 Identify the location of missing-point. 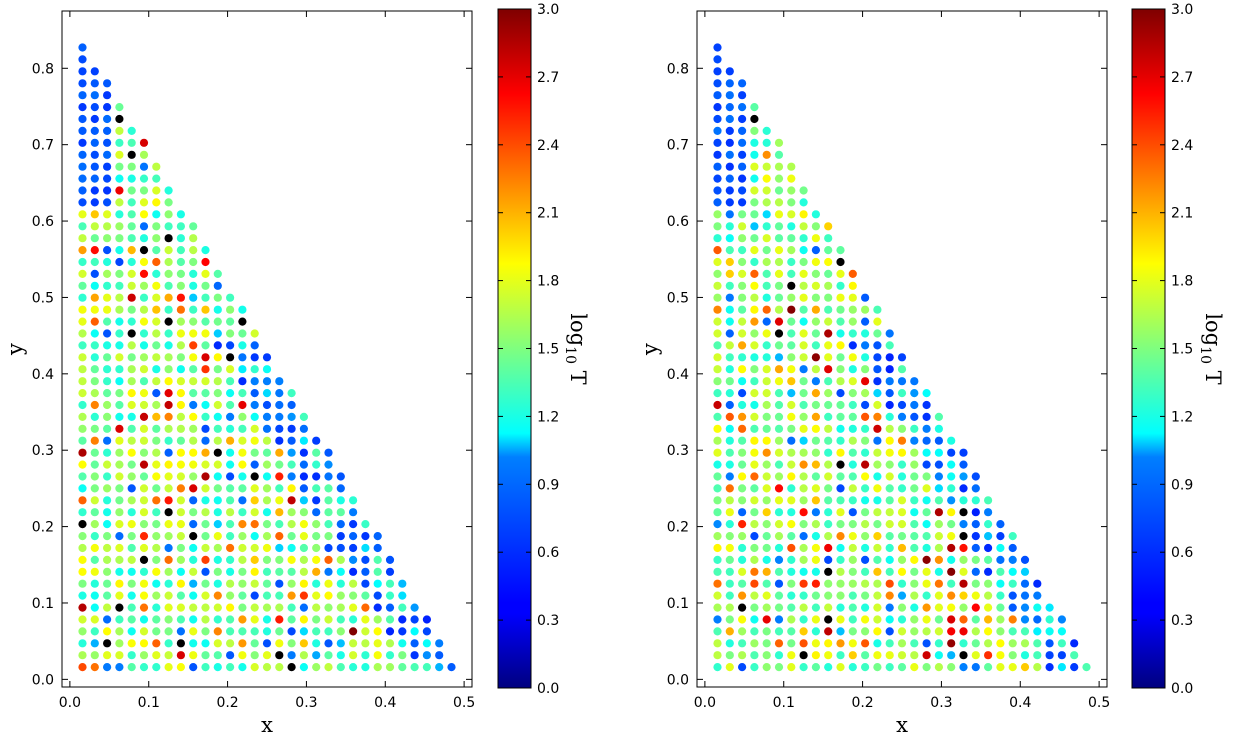
(963, 512).